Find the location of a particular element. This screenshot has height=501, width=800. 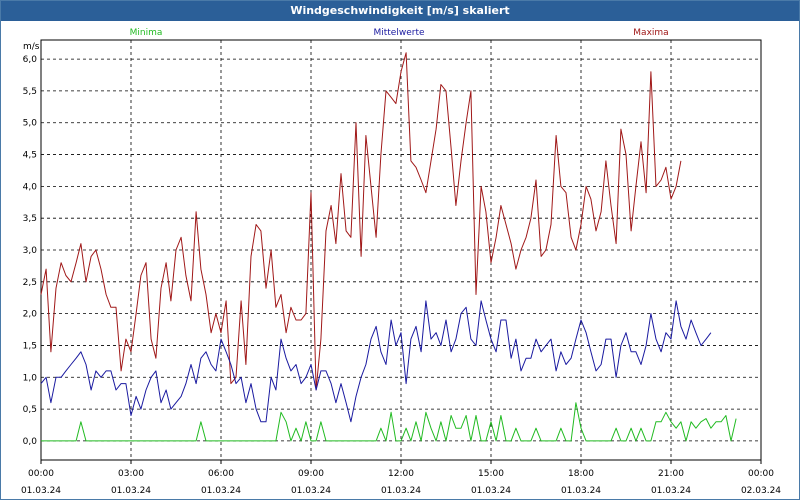

y-tick-label: 2,5 is located at coordinates (30, 283).